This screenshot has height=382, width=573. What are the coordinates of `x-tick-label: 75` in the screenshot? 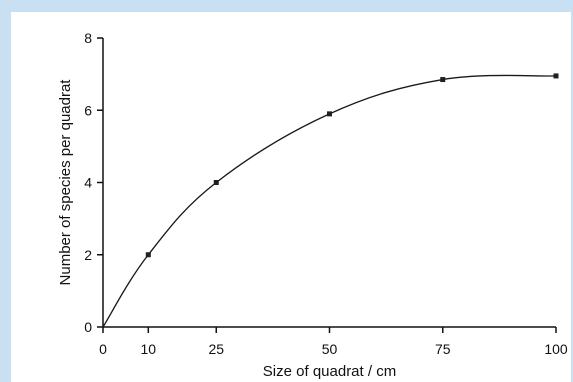 It's located at (443, 349).